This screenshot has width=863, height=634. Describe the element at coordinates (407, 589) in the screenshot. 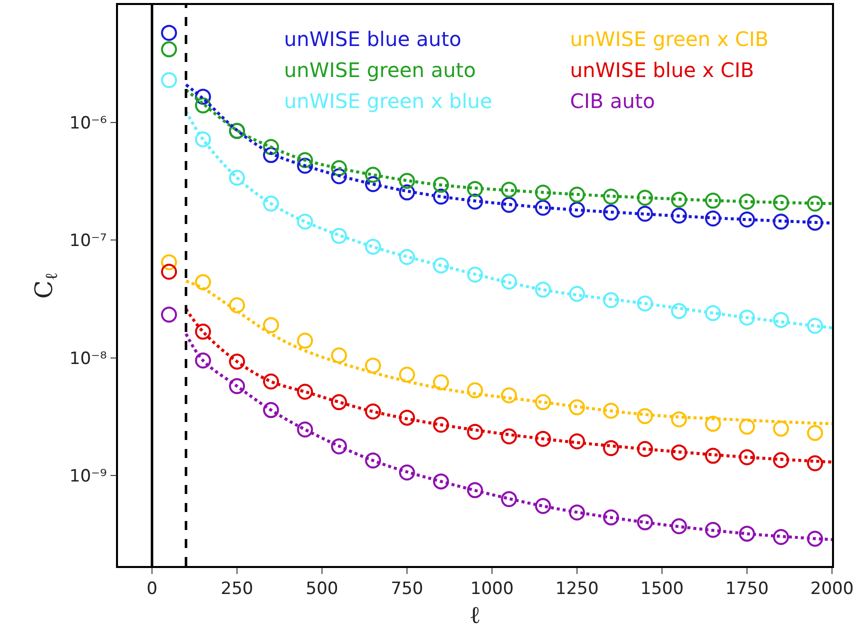

I see `x-tick-label: 750` at that location.